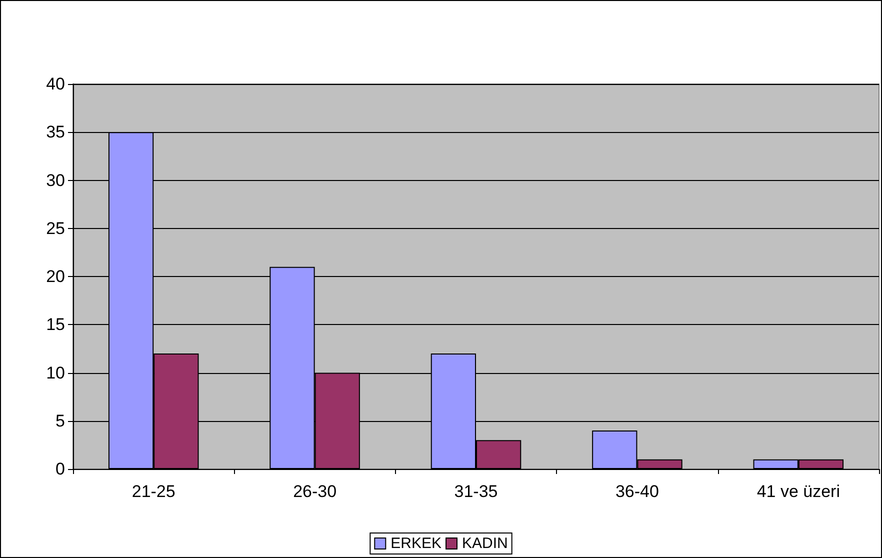 The width and height of the screenshot is (882, 558). Describe the element at coordinates (637, 491) in the screenshot. I see `x-tick-label: 36-40` at that location.